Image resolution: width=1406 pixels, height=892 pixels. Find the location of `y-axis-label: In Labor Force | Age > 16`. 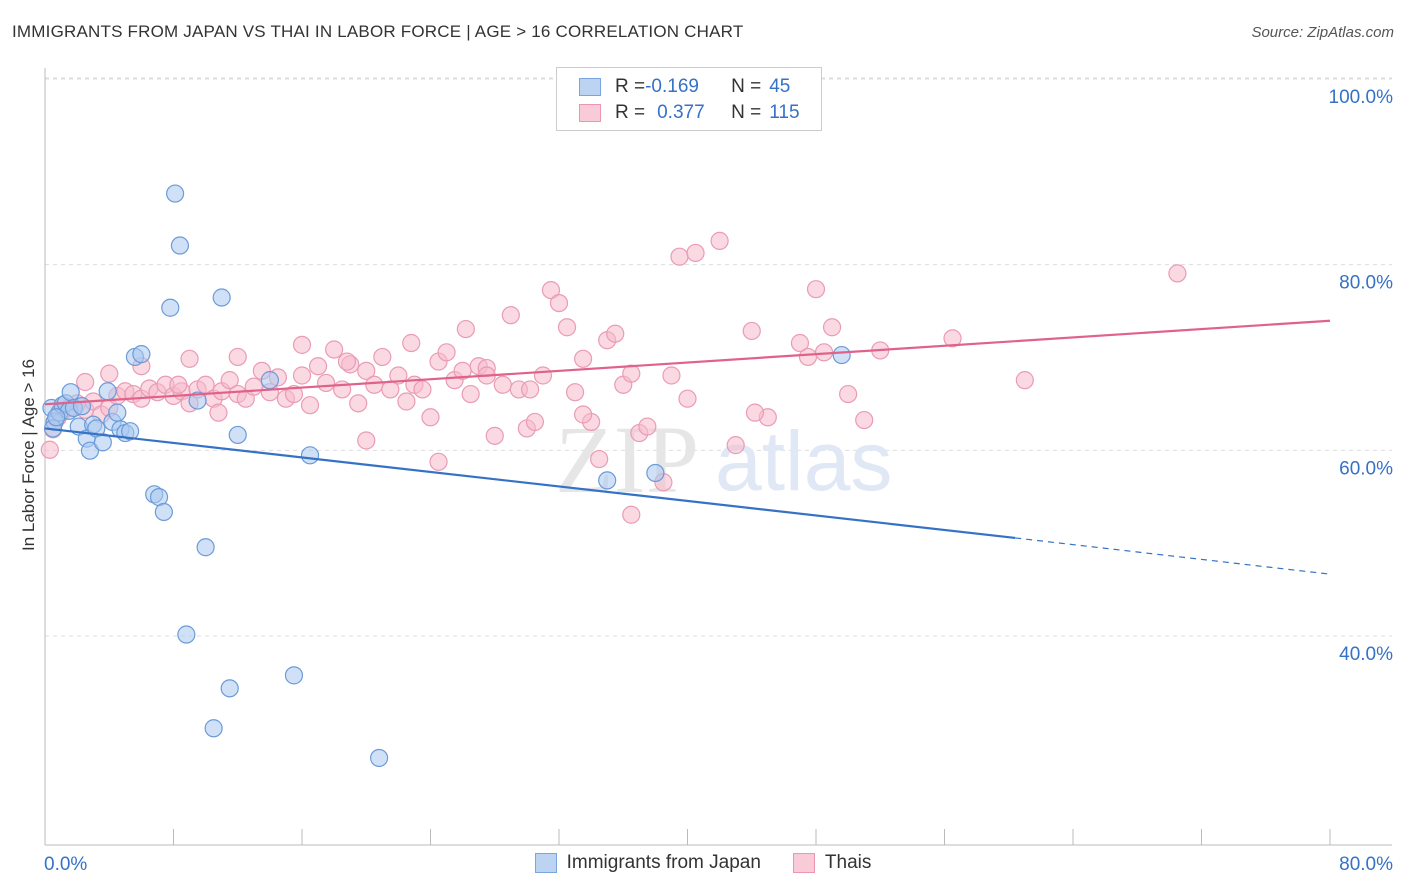

y-axis-label: In Labor Force | Age > 16 is located at coordinates (28, 455).